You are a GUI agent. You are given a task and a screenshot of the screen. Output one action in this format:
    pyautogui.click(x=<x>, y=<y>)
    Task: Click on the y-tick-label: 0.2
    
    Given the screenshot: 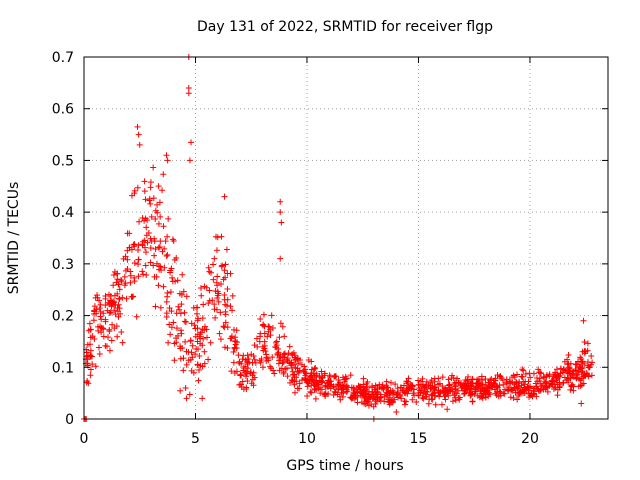 What is the action you would take?
    pyautogui.click(x=63, y=317)
    